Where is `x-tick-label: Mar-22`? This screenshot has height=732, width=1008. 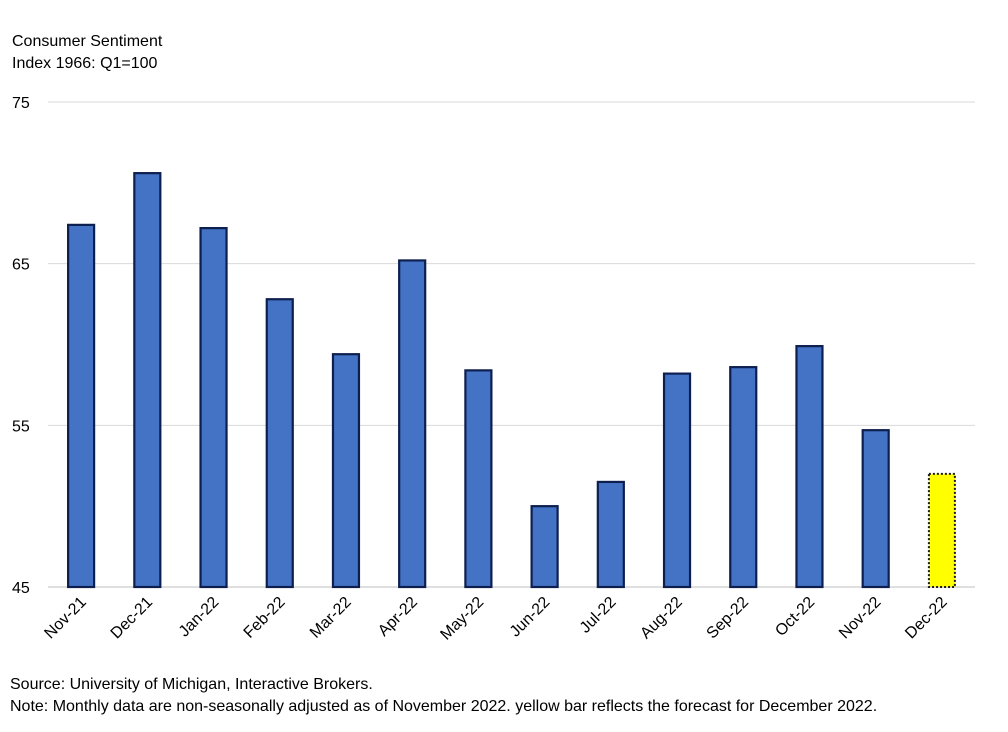
x-tick-label: Mar-22 is located at coordinates (331, 618).